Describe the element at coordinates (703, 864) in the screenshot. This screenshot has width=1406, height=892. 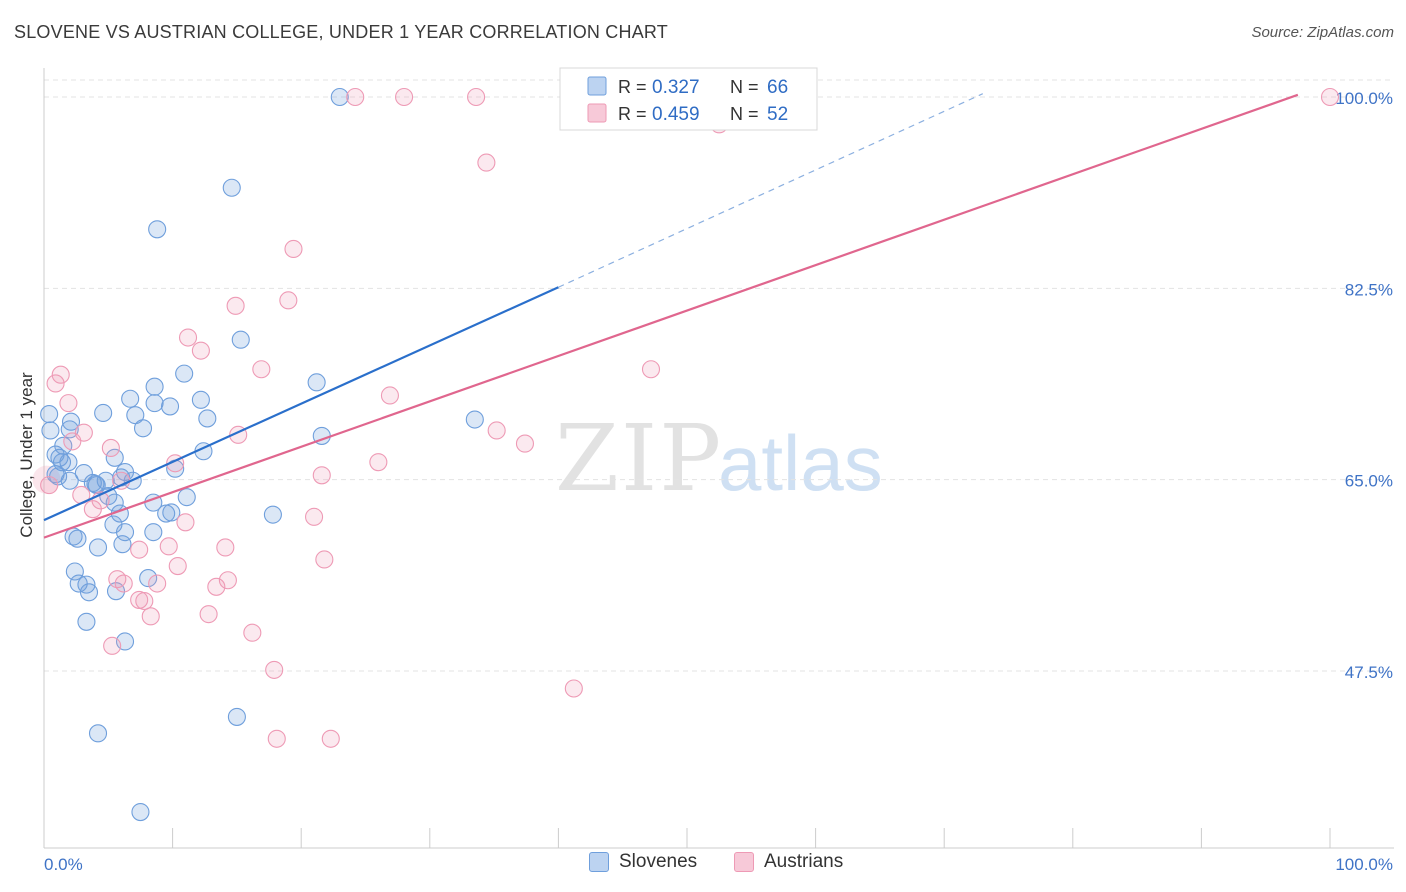
I see `bottom-legend: Slovenes Austrians` at that location.